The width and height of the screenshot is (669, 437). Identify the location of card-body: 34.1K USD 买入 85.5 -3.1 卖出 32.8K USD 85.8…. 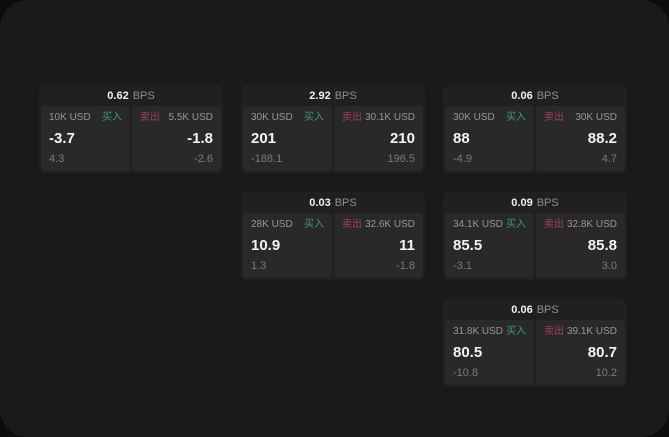
(535, 245).